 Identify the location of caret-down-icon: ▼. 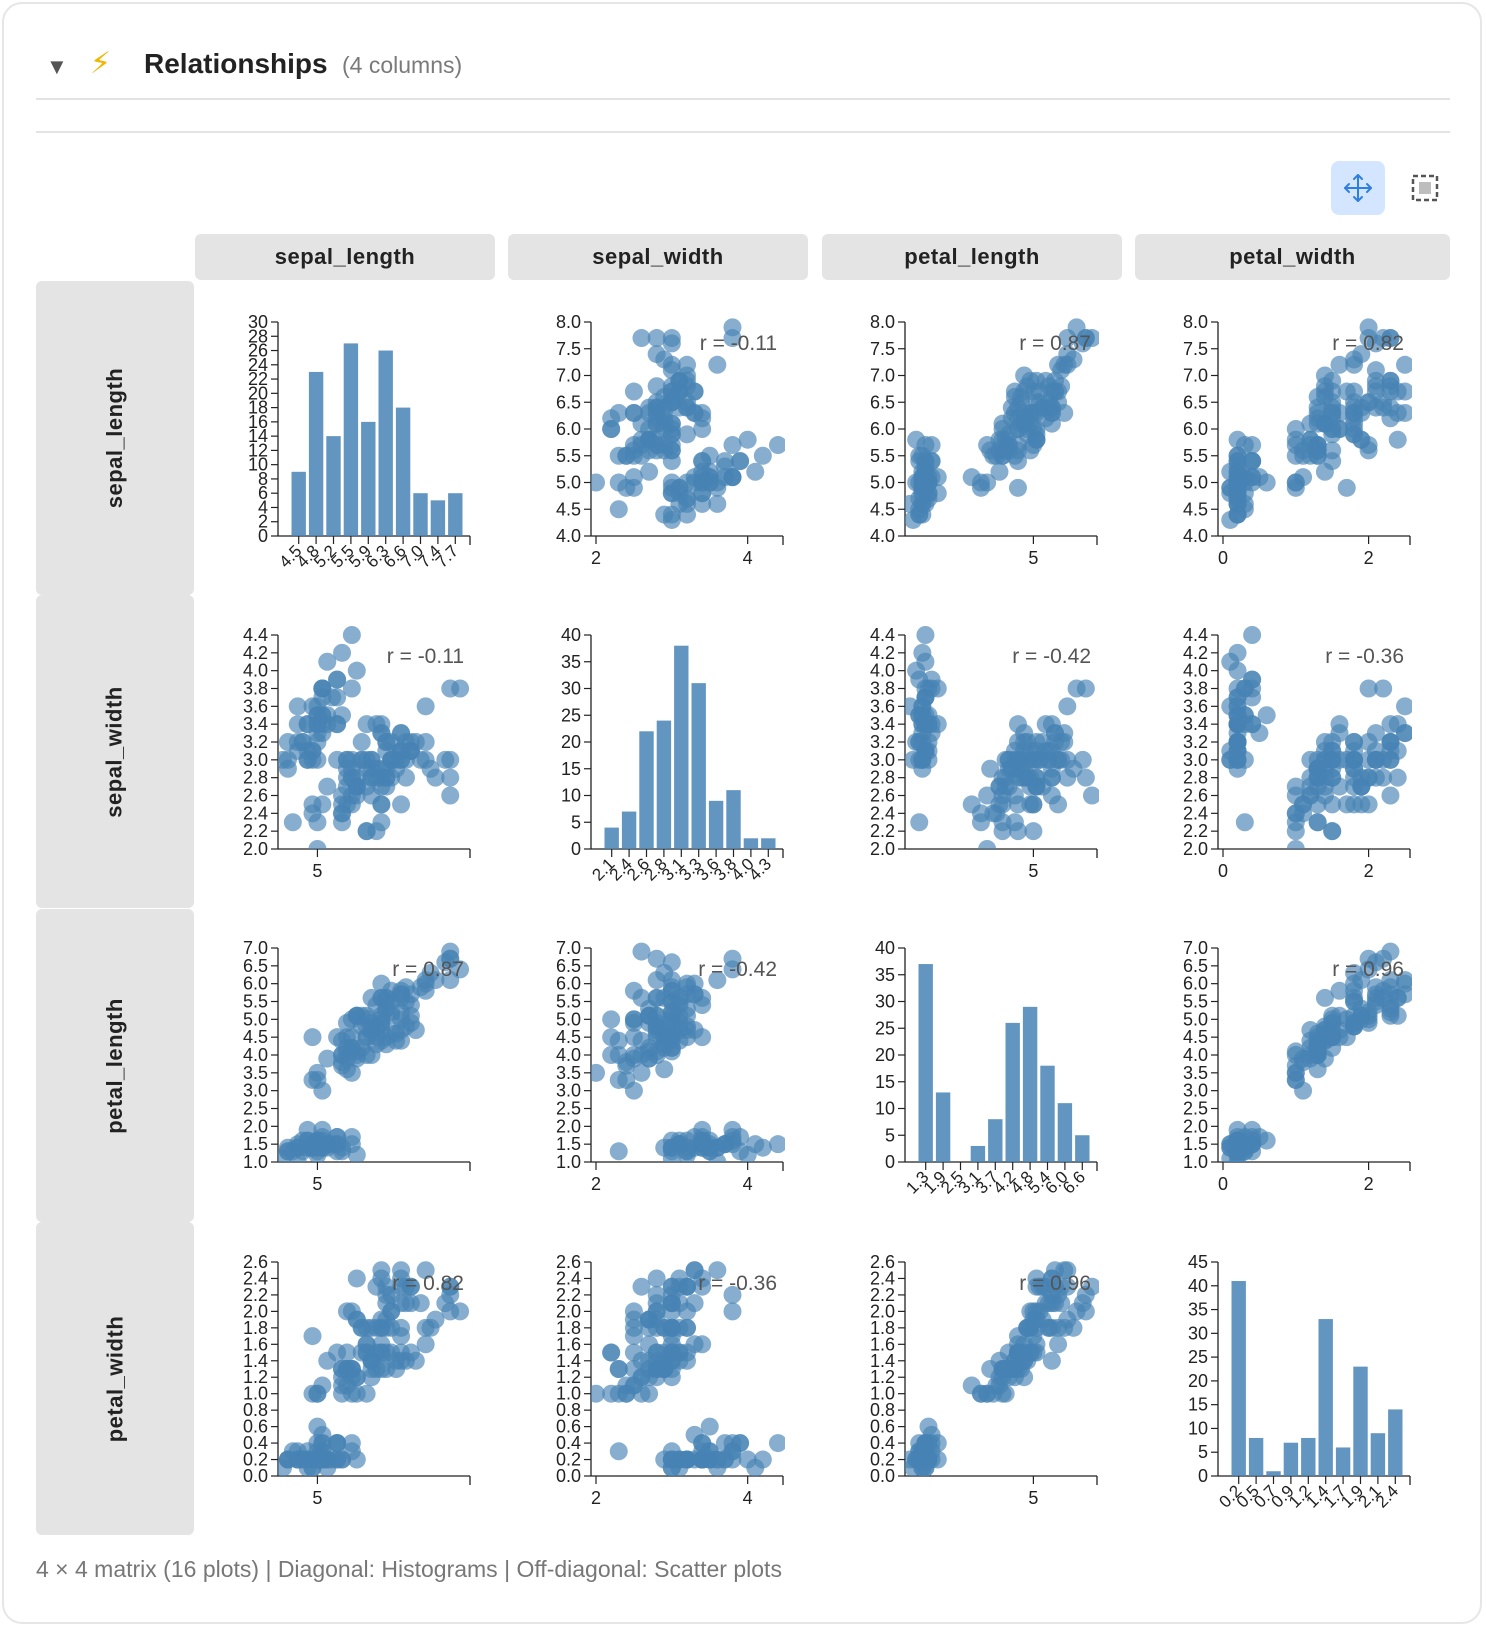
(57, 66).